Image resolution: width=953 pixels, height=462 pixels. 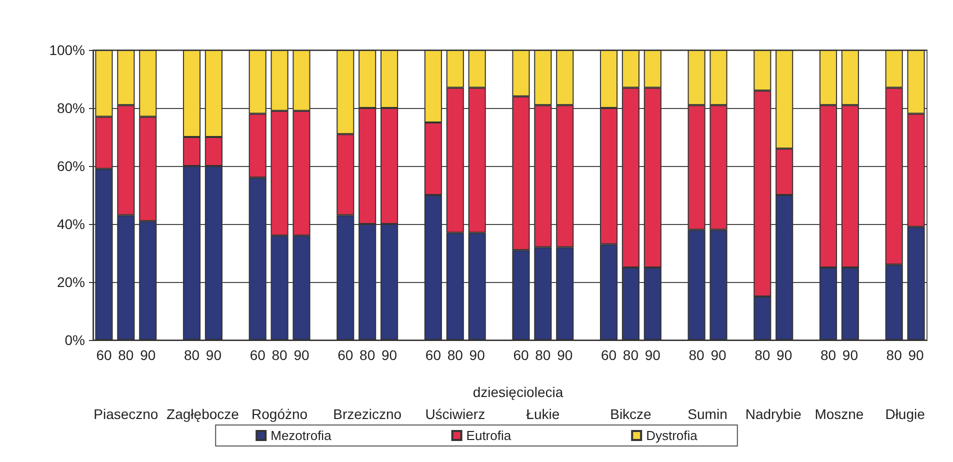 I want to click on text: Rogóżno, so click(x=280, y=414).